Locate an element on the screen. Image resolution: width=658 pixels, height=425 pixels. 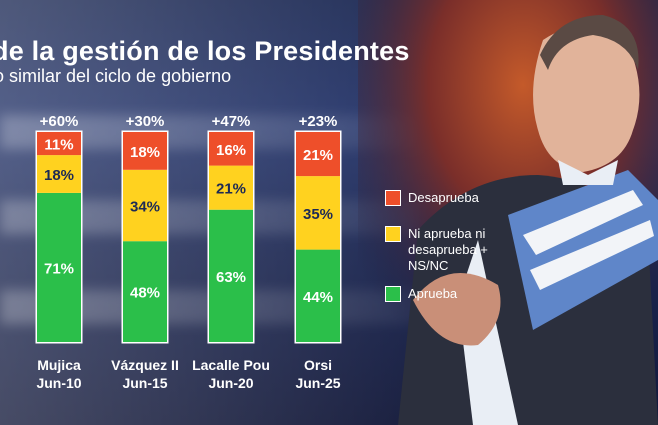
data-label: 48% is located at coordinates (145, 293).